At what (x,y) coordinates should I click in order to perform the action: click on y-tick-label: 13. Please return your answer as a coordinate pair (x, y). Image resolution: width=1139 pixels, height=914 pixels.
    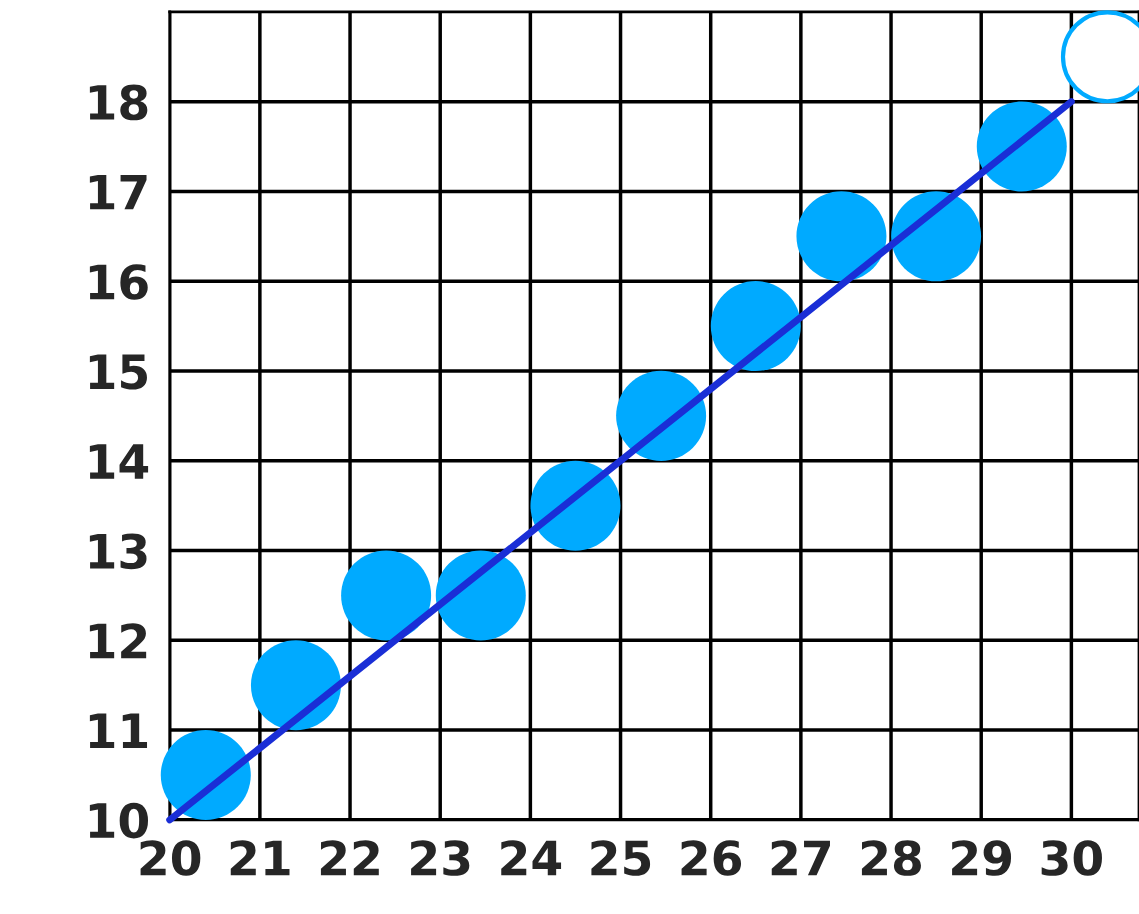
    Looking at the image, I should click on (118, 551).